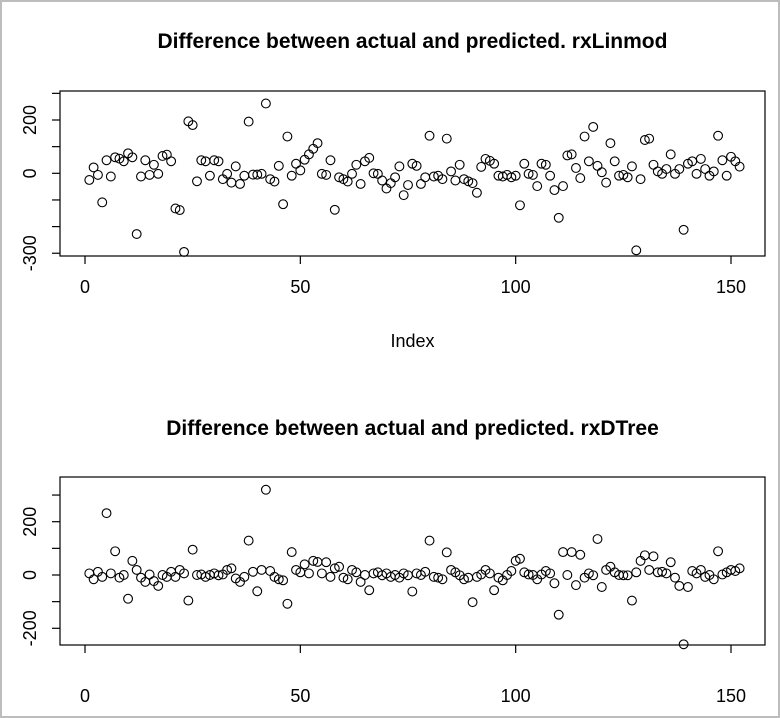 The width and height of the screenshot is (780, 718). What do you see at coordinates (30, 120) in the screenshot?
I see `y-tick-label: 200` at bounding box center [30, 120].